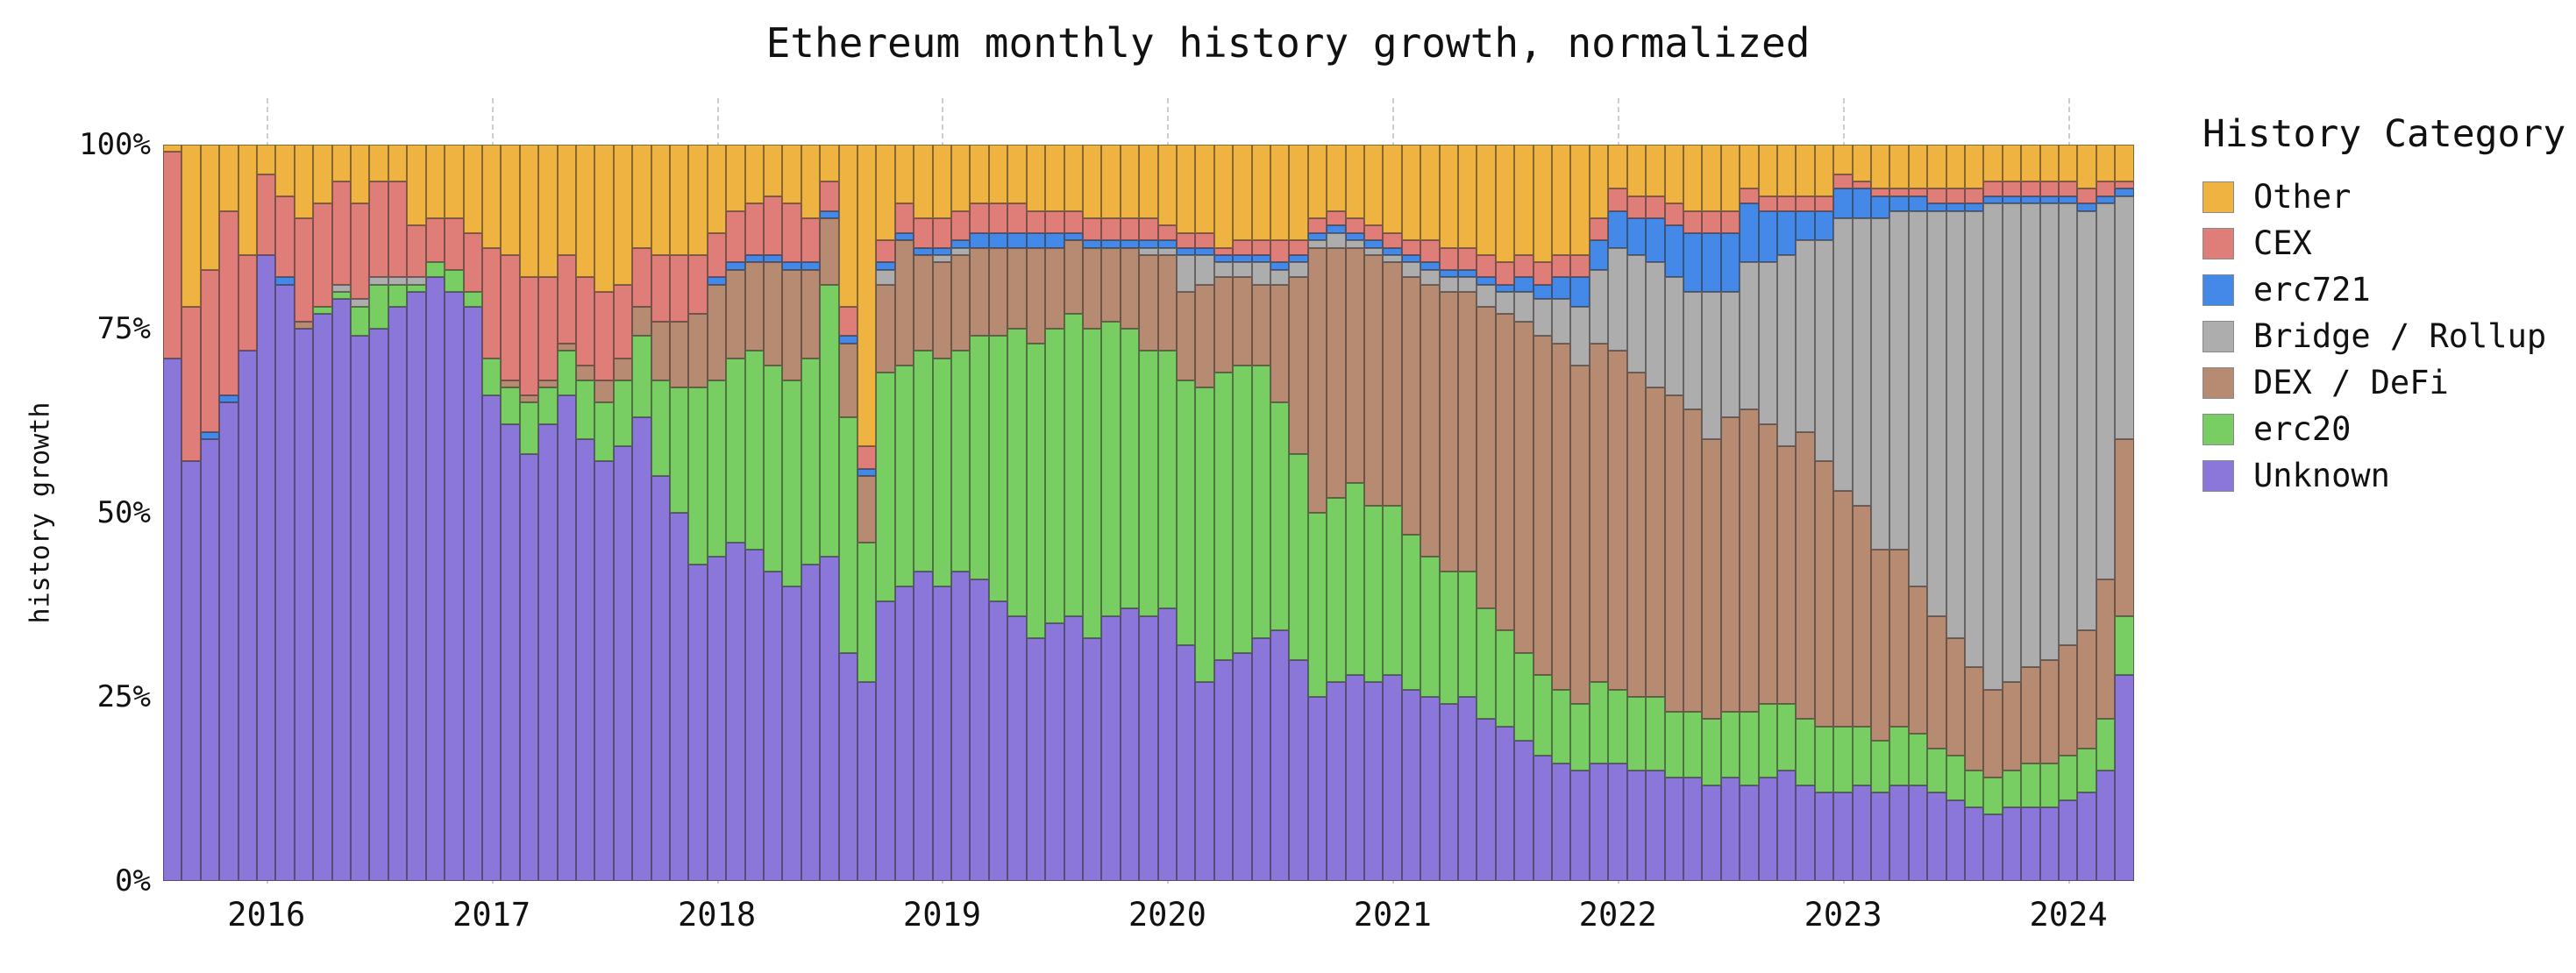  What do you see at coordinates (2383, 197) in the screenshot?
I see `legend-item: Other` at bounding box center [2383, 197].